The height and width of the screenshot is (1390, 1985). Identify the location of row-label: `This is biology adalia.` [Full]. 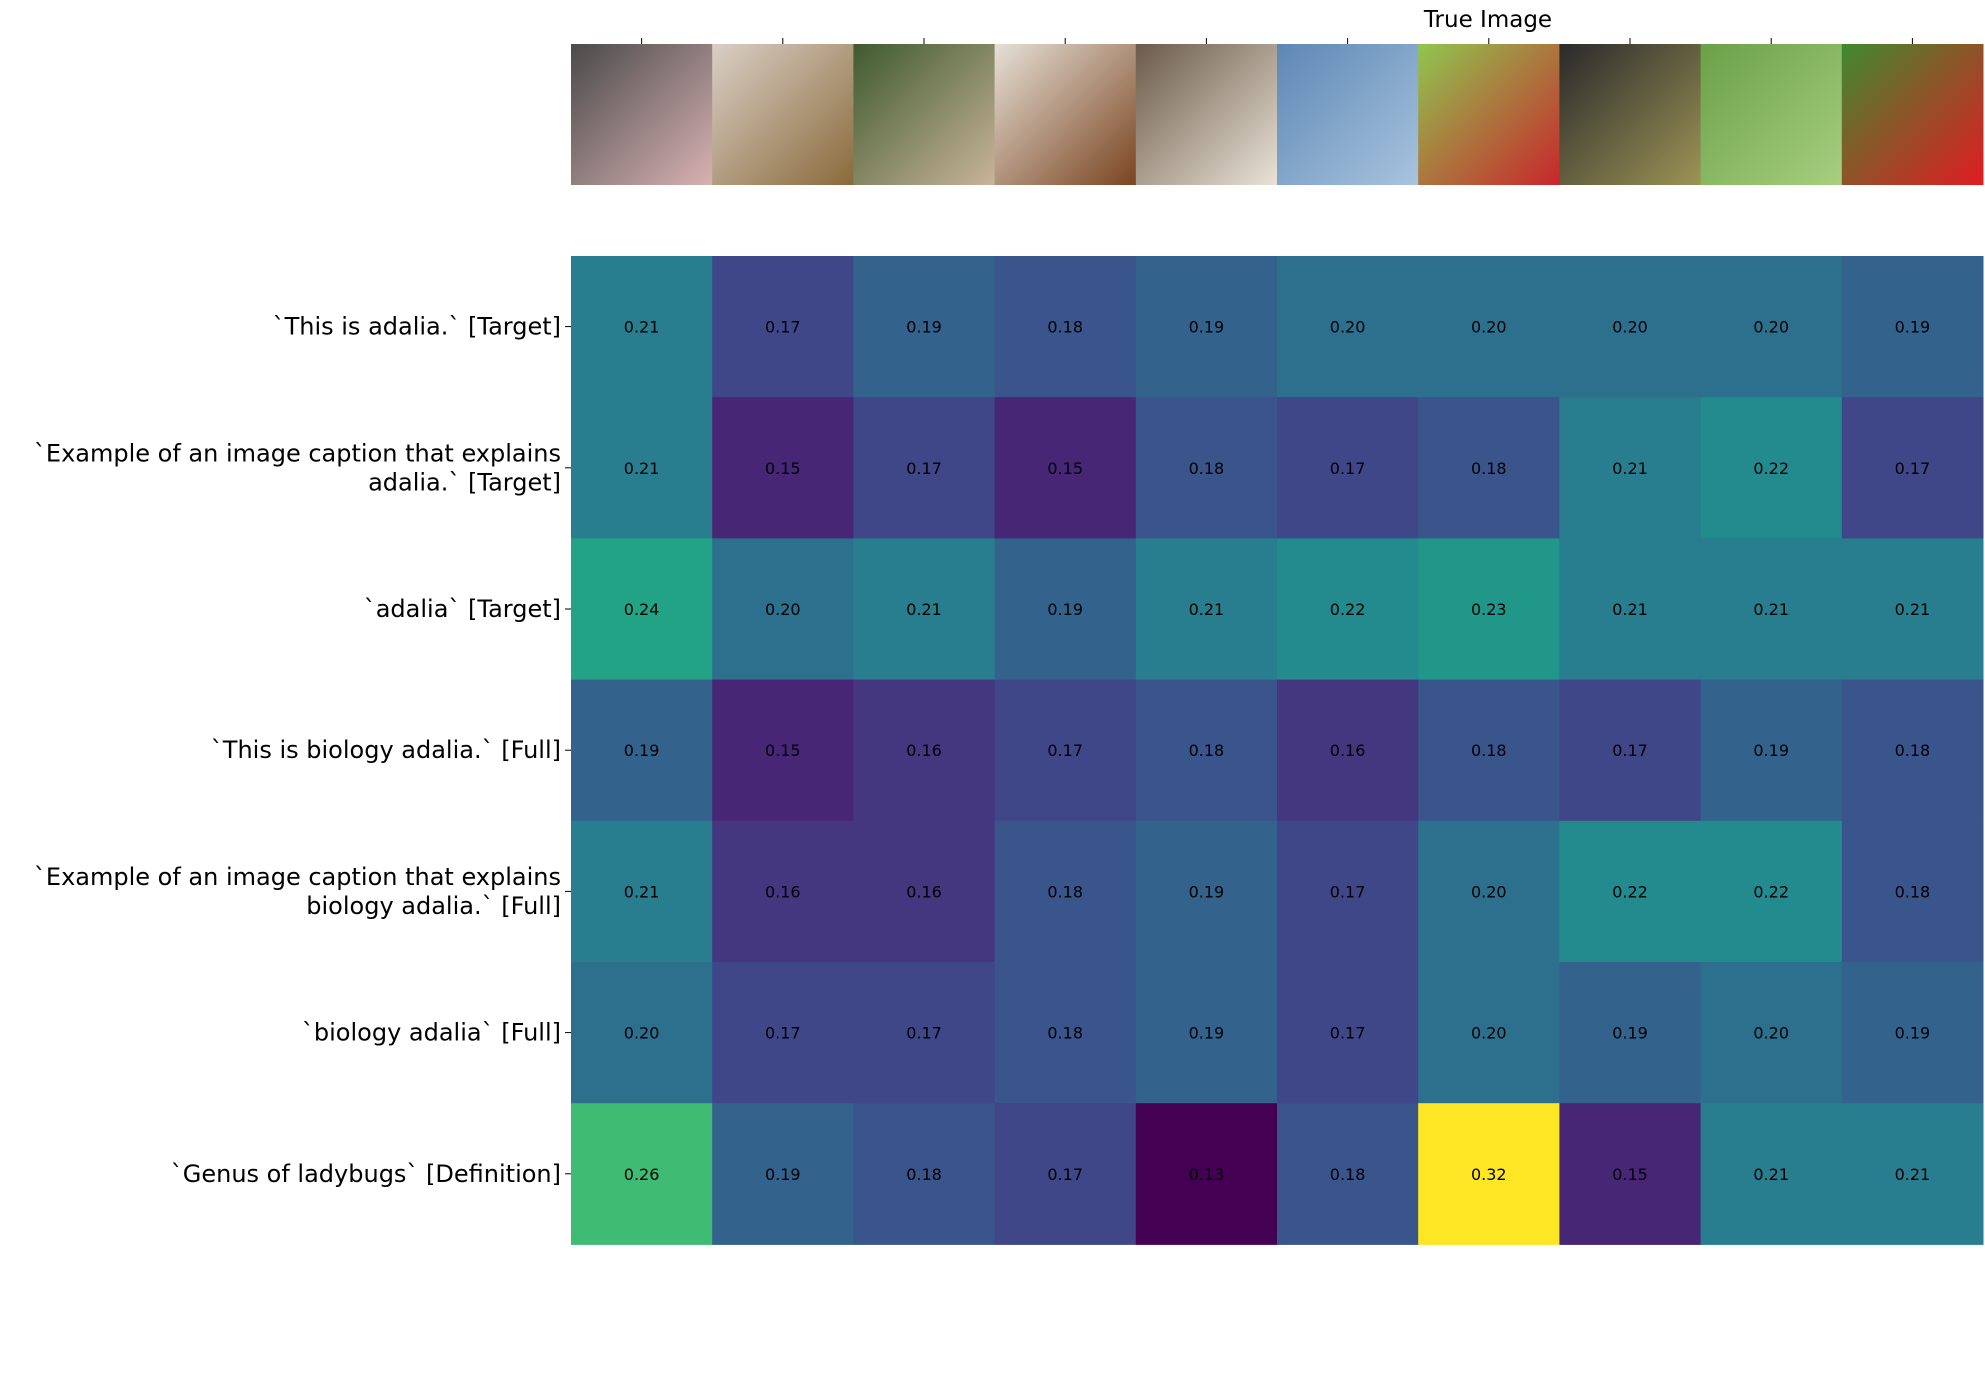
(386, 750).